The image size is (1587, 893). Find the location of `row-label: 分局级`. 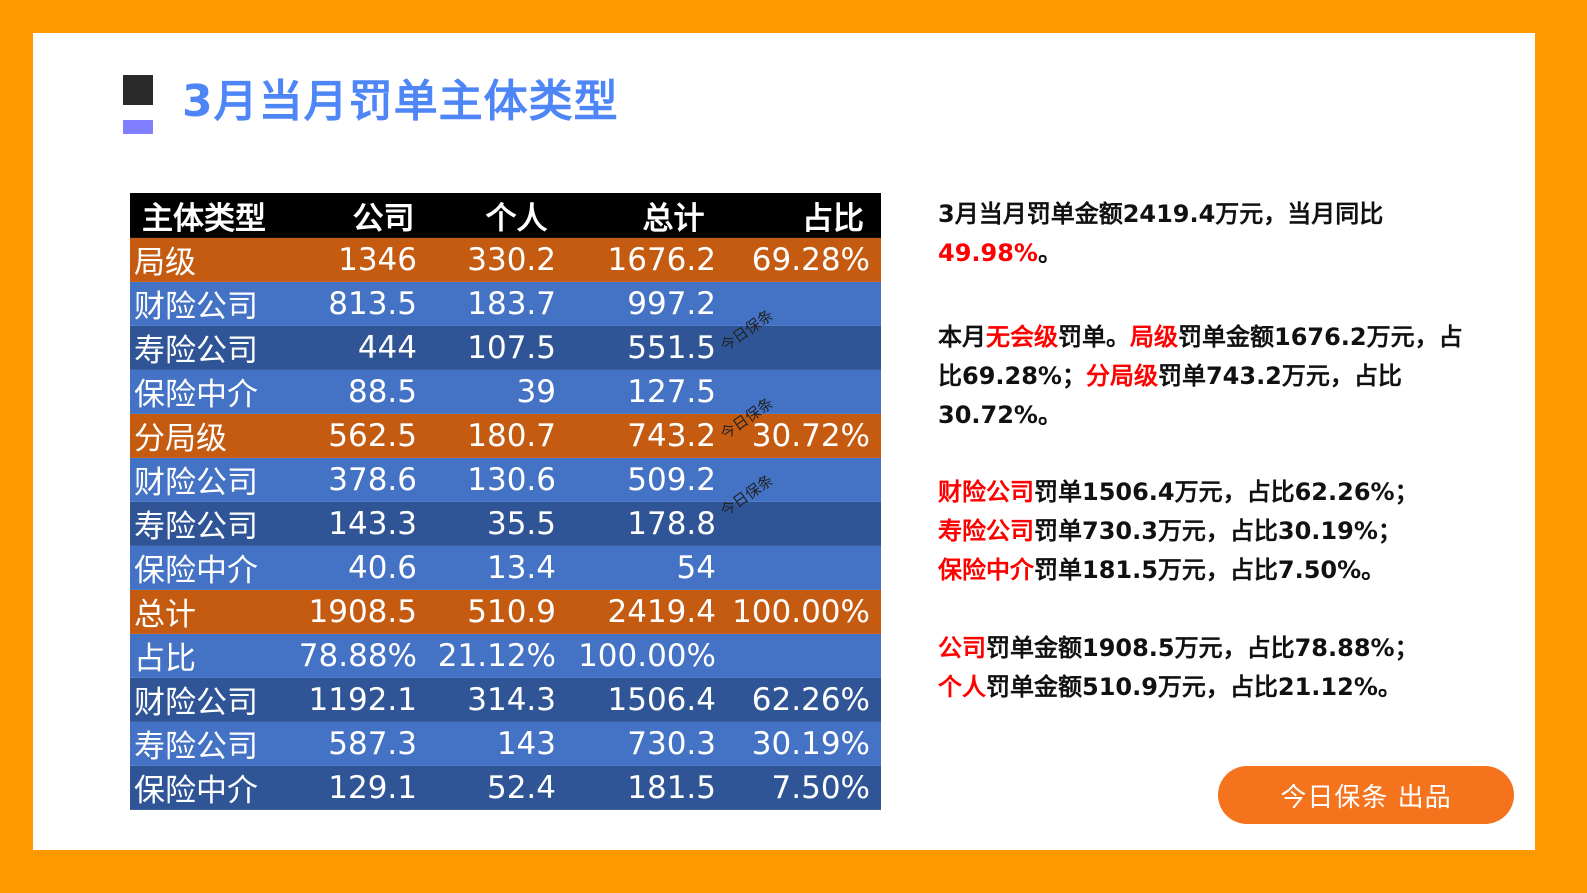

row-label: 分局级 is located at coordinates (180, 439).